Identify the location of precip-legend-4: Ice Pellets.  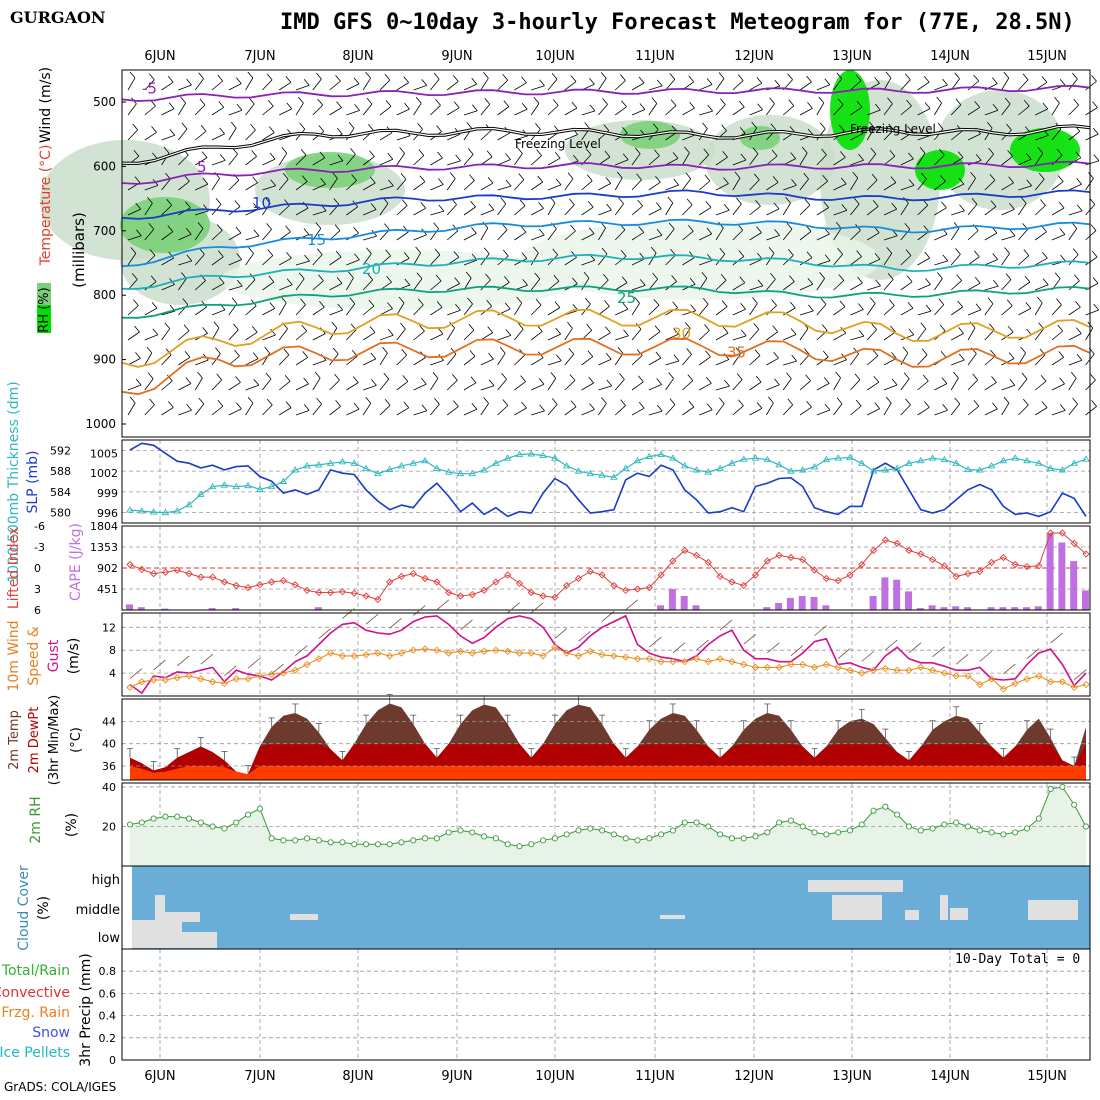
(35, 1053).